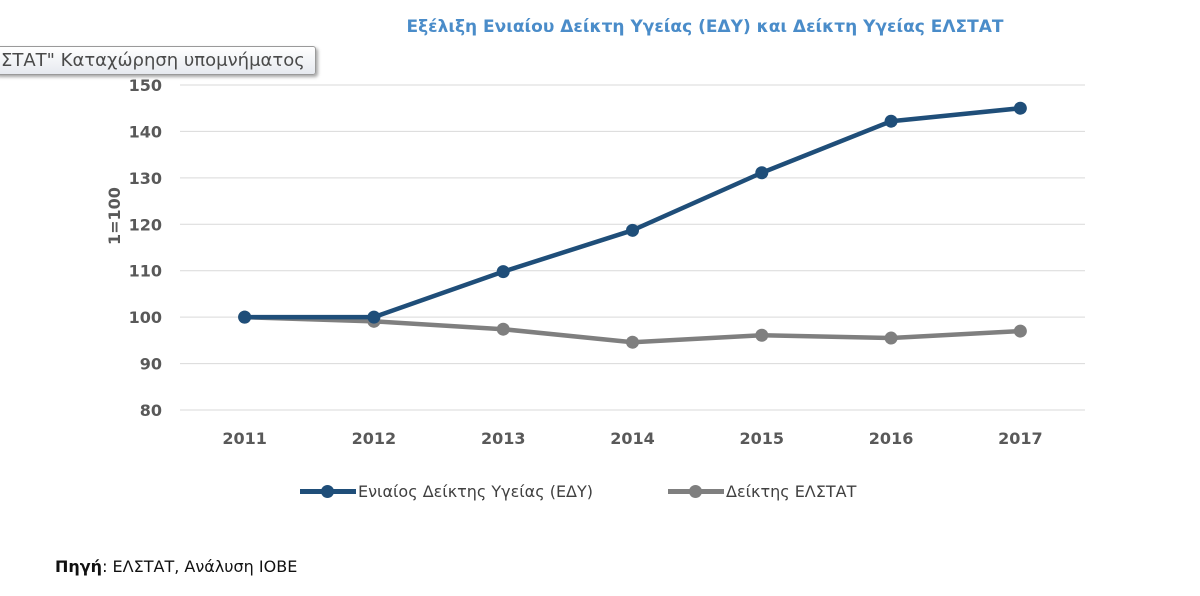  Describe the element at coordinates (762, 438) in the screenshot. I see `x-tick-label: 2015` at that location.